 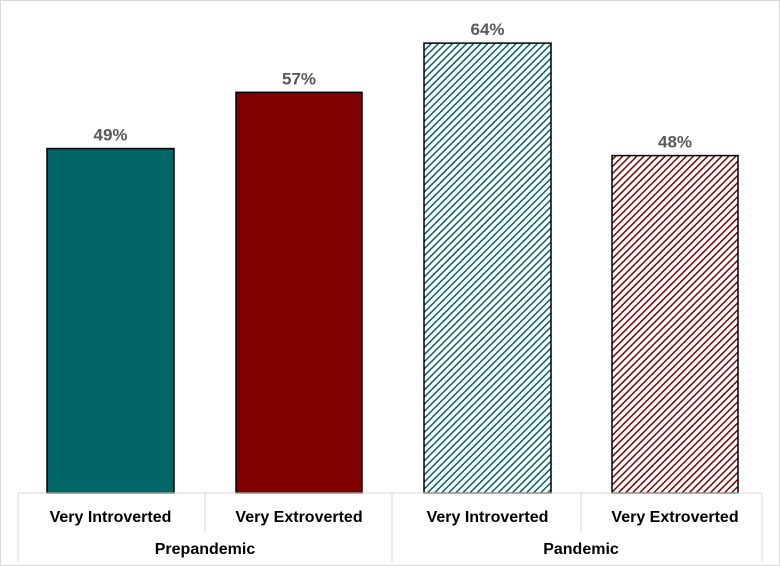 What do you see at coordinates (299, 78) in the screenshot?
I see `data-label: 57%` at bounding box center [299, 78].